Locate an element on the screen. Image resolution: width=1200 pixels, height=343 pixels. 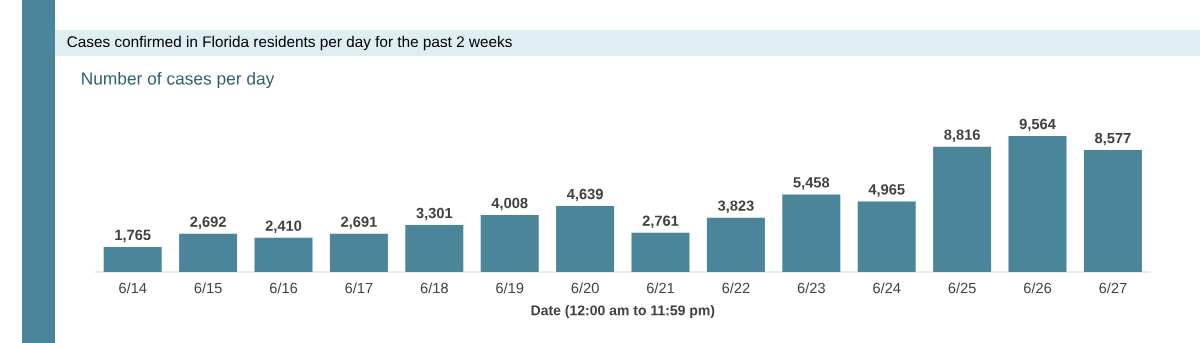
x-tick-label: 6/24 is located at coordinates (887, 288).